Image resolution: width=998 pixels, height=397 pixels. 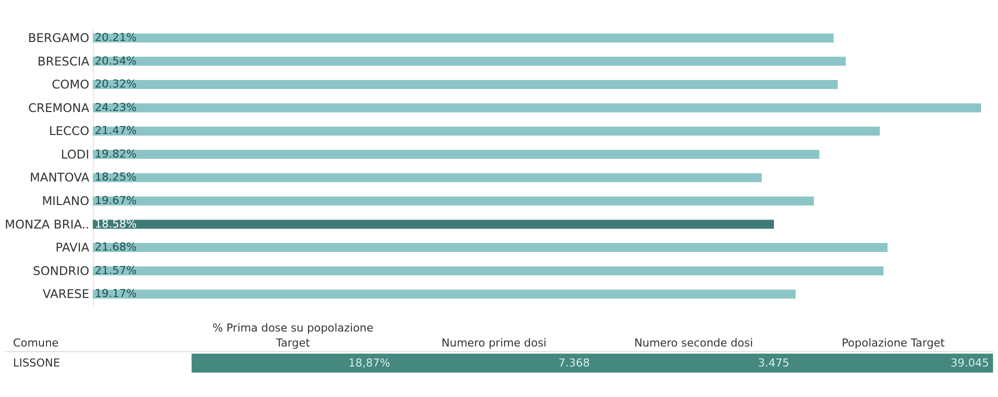 What do you see at coordinates (115, 177) in the screenshot?
I see `data-label: 18.25%` at bounding box center [115, 177].